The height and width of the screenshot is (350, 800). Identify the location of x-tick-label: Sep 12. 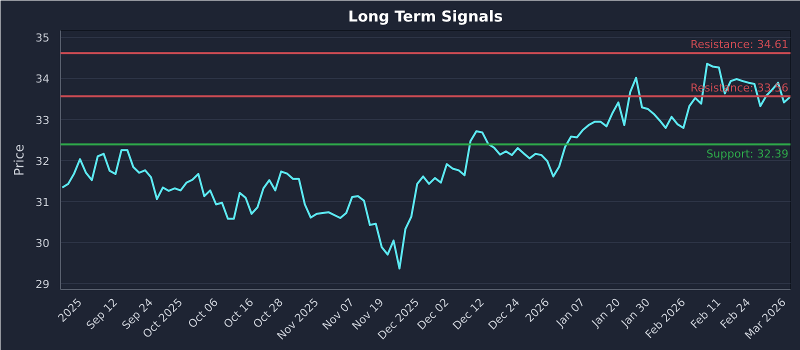
(102, 314).